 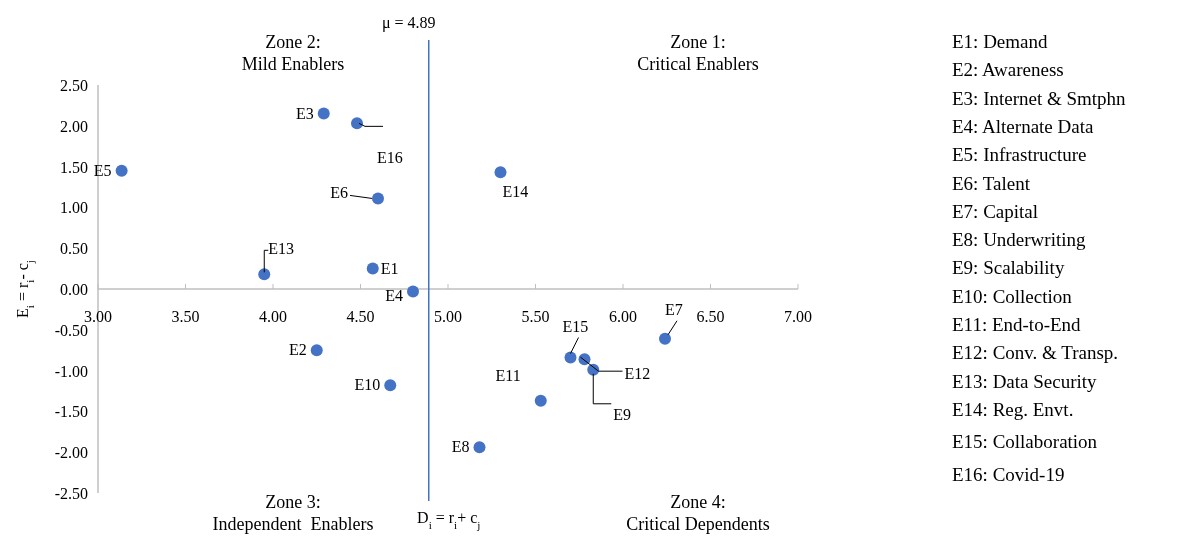 I want to click on text: E1: Demand, so click(x=1000, y=41).